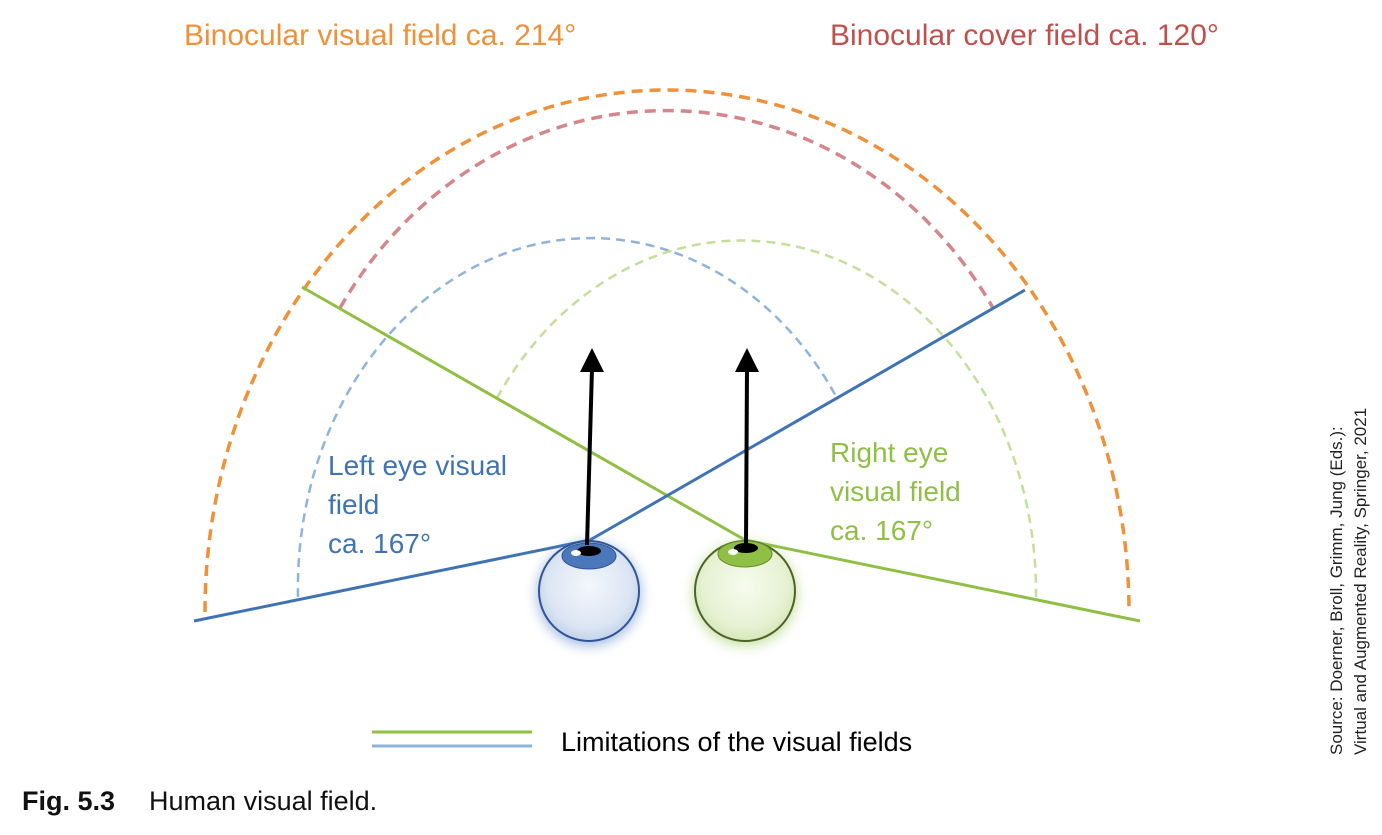  I want to click on binocular-cover-field-arc, so click(666, 208).